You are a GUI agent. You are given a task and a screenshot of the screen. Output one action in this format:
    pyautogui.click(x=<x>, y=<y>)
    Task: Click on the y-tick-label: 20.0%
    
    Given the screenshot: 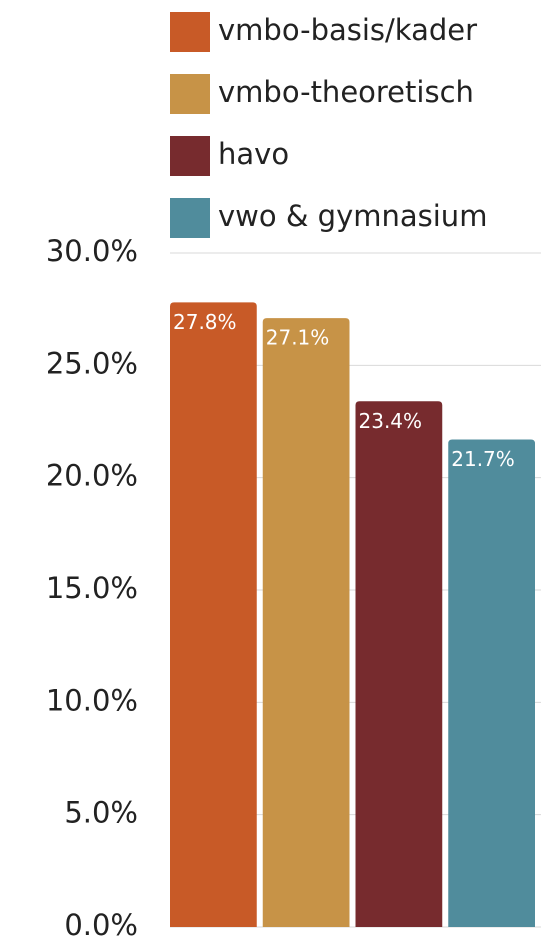 What is the action you would take?
    pyautogui.click(x=92, y=476)
    